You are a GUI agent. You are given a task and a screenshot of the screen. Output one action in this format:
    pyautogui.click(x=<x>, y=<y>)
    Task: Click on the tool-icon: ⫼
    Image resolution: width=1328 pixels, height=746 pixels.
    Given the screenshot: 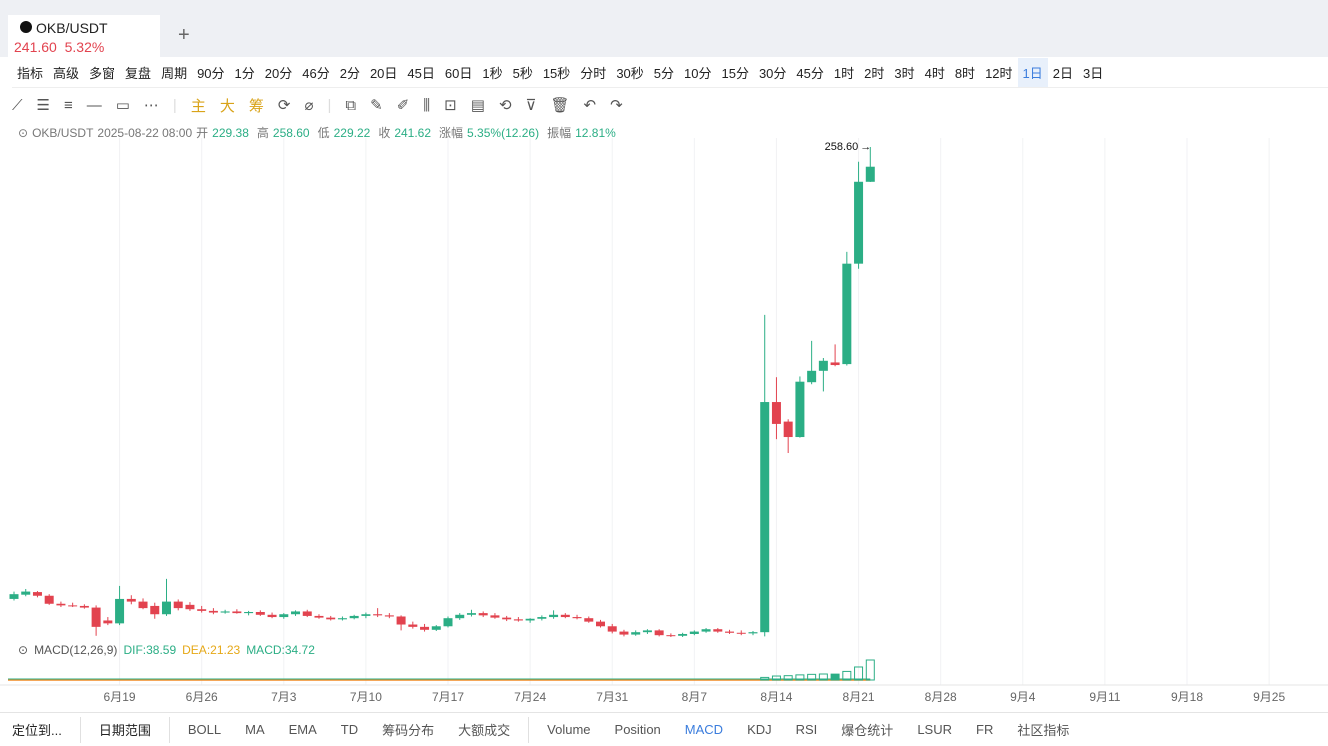 What is the action you would take?
    pyautogui.click(x=427, y=105)
    